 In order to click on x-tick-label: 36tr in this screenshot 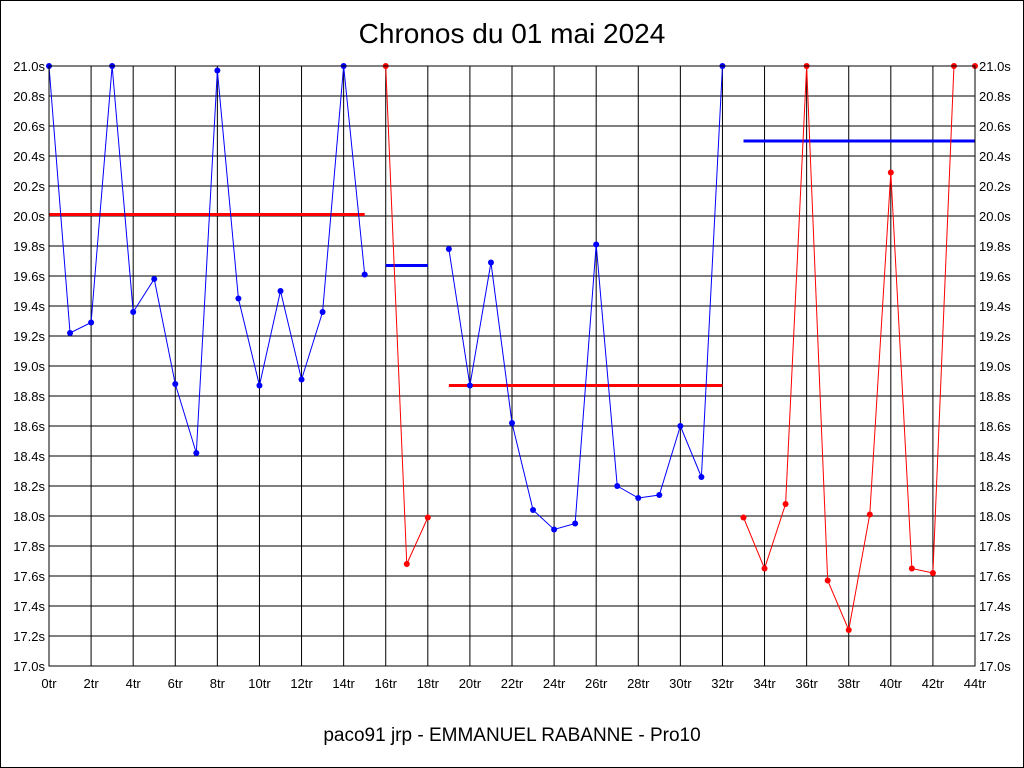, I will do `click(806, 683)`.